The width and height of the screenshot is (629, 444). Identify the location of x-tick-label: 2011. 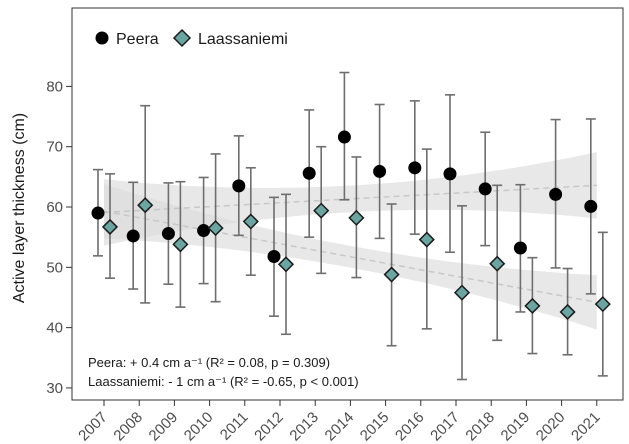
(234, 426).